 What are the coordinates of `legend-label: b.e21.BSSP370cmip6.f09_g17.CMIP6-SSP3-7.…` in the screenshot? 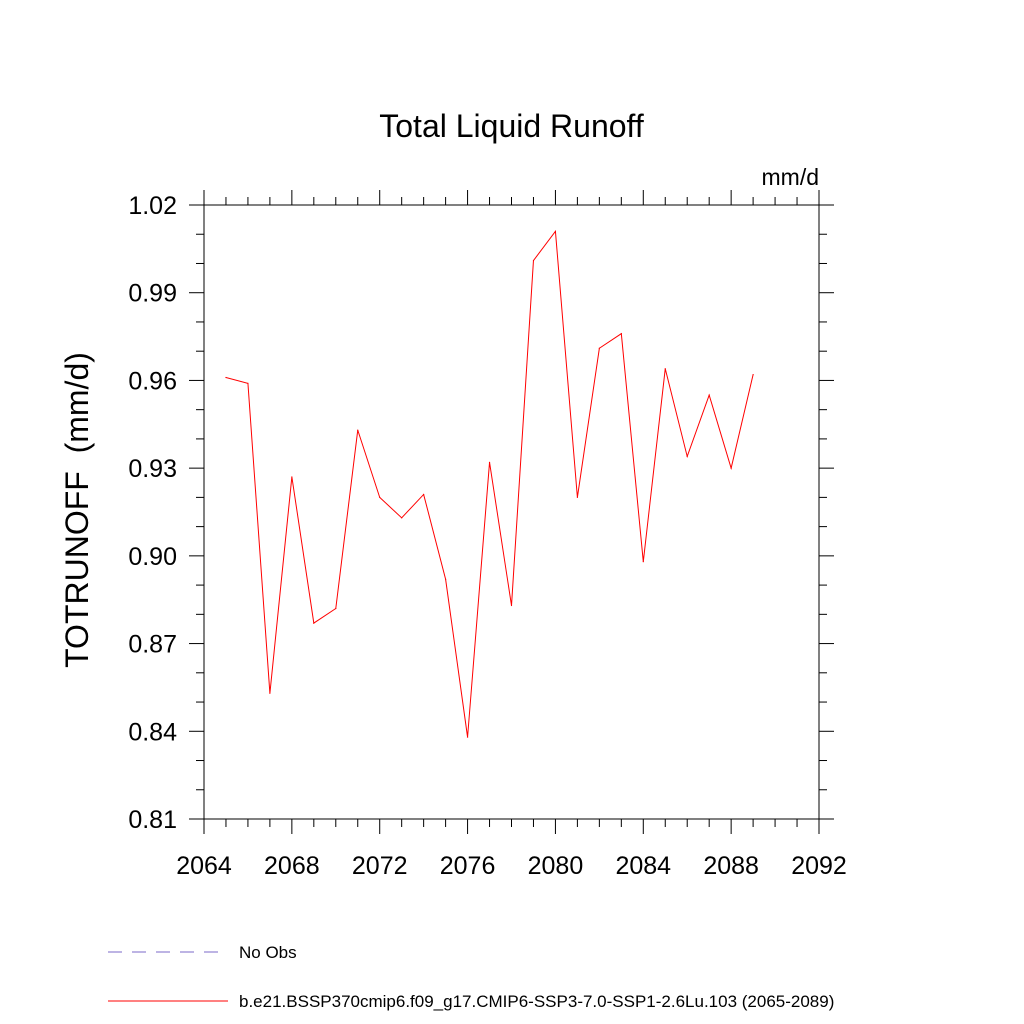 It's located at (536, 1001).